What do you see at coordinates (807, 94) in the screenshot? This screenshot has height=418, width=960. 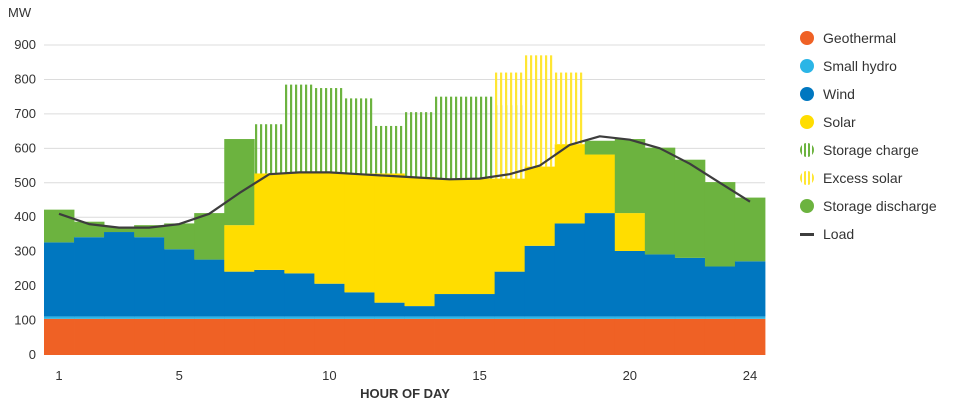 I see `wind-swatch-icon` at bounding box center [807, 94].